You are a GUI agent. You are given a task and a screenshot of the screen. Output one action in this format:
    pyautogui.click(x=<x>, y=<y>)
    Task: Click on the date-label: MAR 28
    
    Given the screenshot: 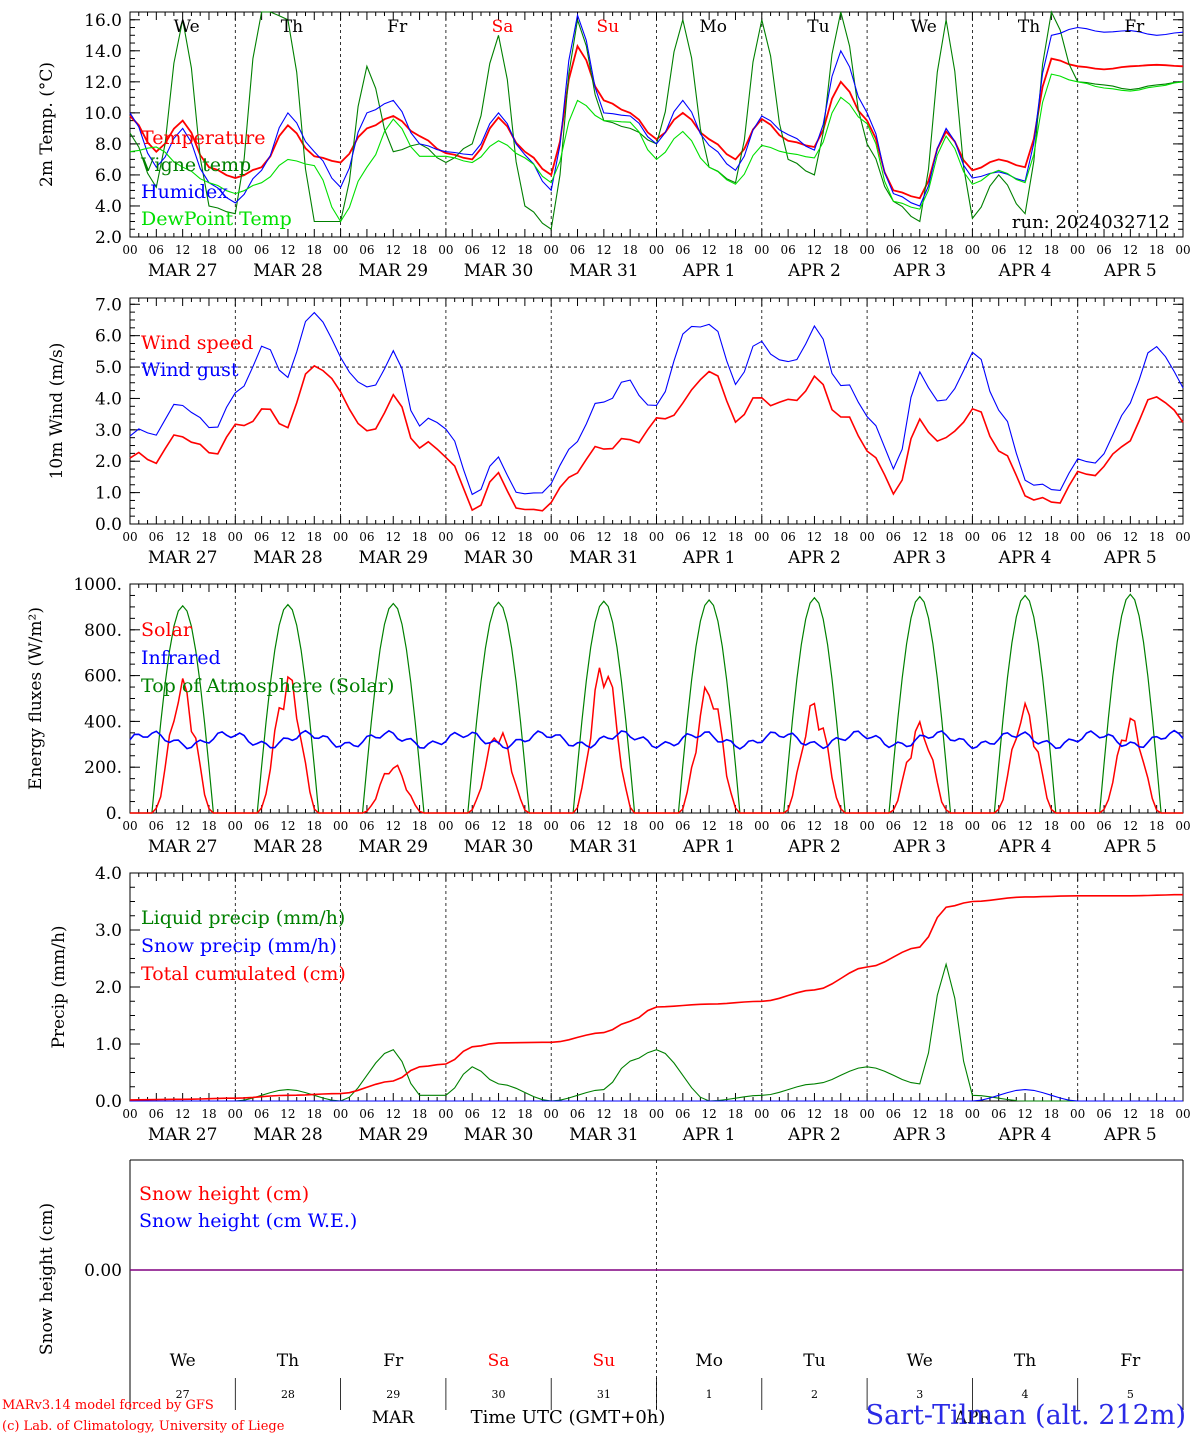 What is the action you would take?
    pyautogui.click(x=288, y=271)
    